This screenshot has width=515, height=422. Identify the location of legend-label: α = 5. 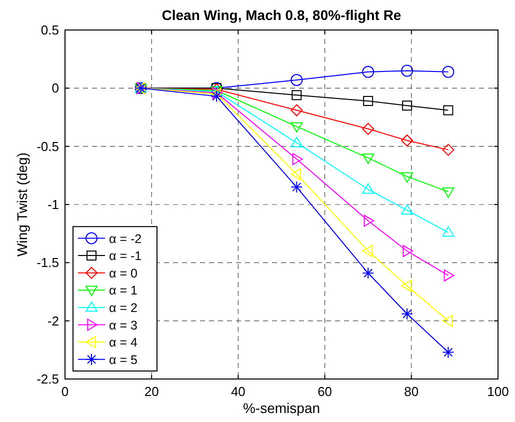
(123, 359).